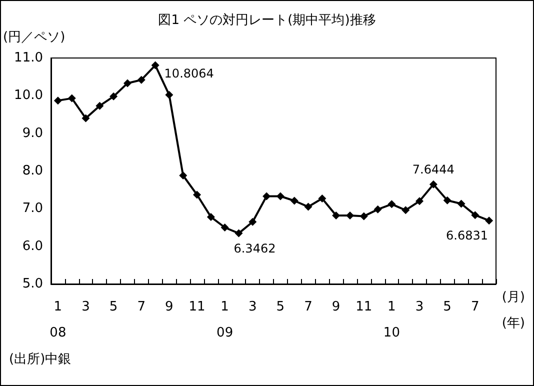  What do you see at coordinates (32, 246) in the screenshot?
I see `y-tick-label: 6.0` at bounding box center [32, 246].